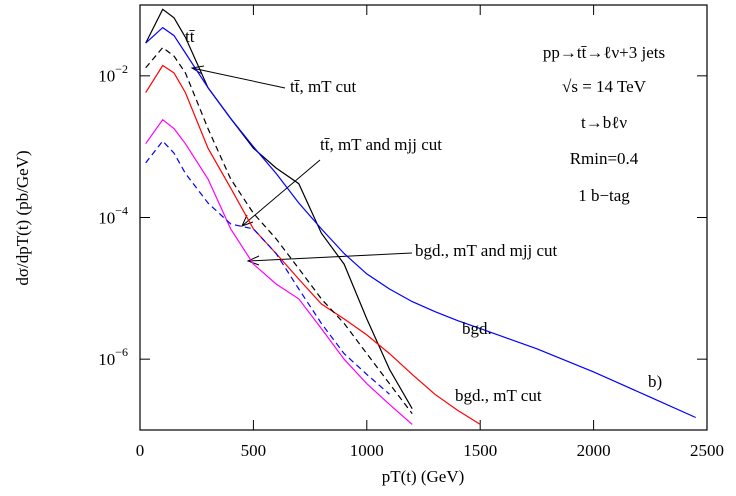 This screenshot has width=736, height=496. I want to click on annotation: tt̄, so click(190, 36).